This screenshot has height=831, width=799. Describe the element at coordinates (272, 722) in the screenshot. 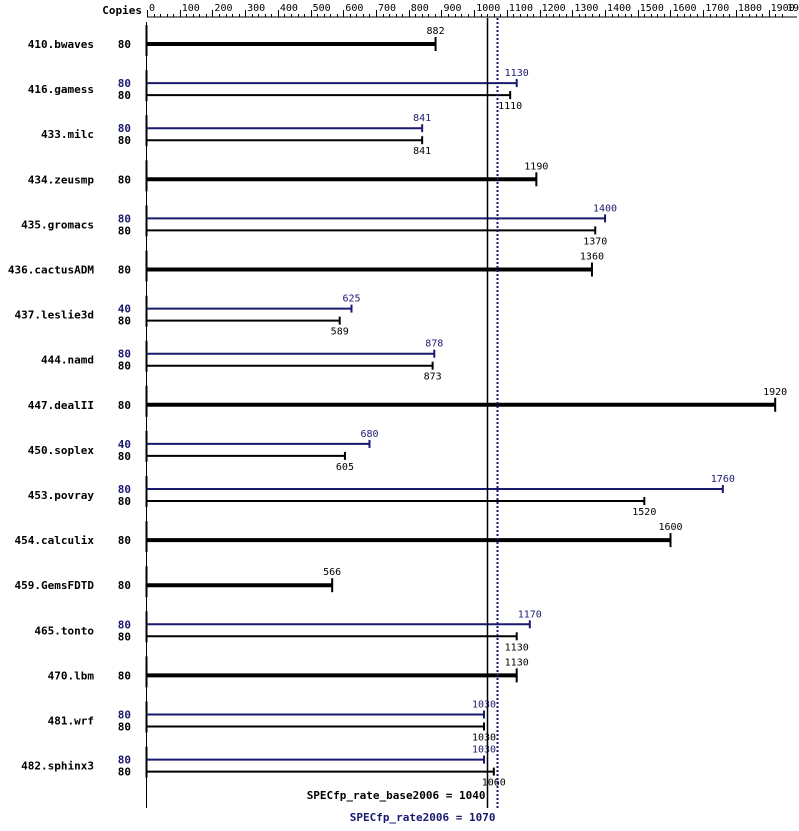

I see `benchmark-row-481-wrf: 481.wrf 80 1030 80 1030` at that location.